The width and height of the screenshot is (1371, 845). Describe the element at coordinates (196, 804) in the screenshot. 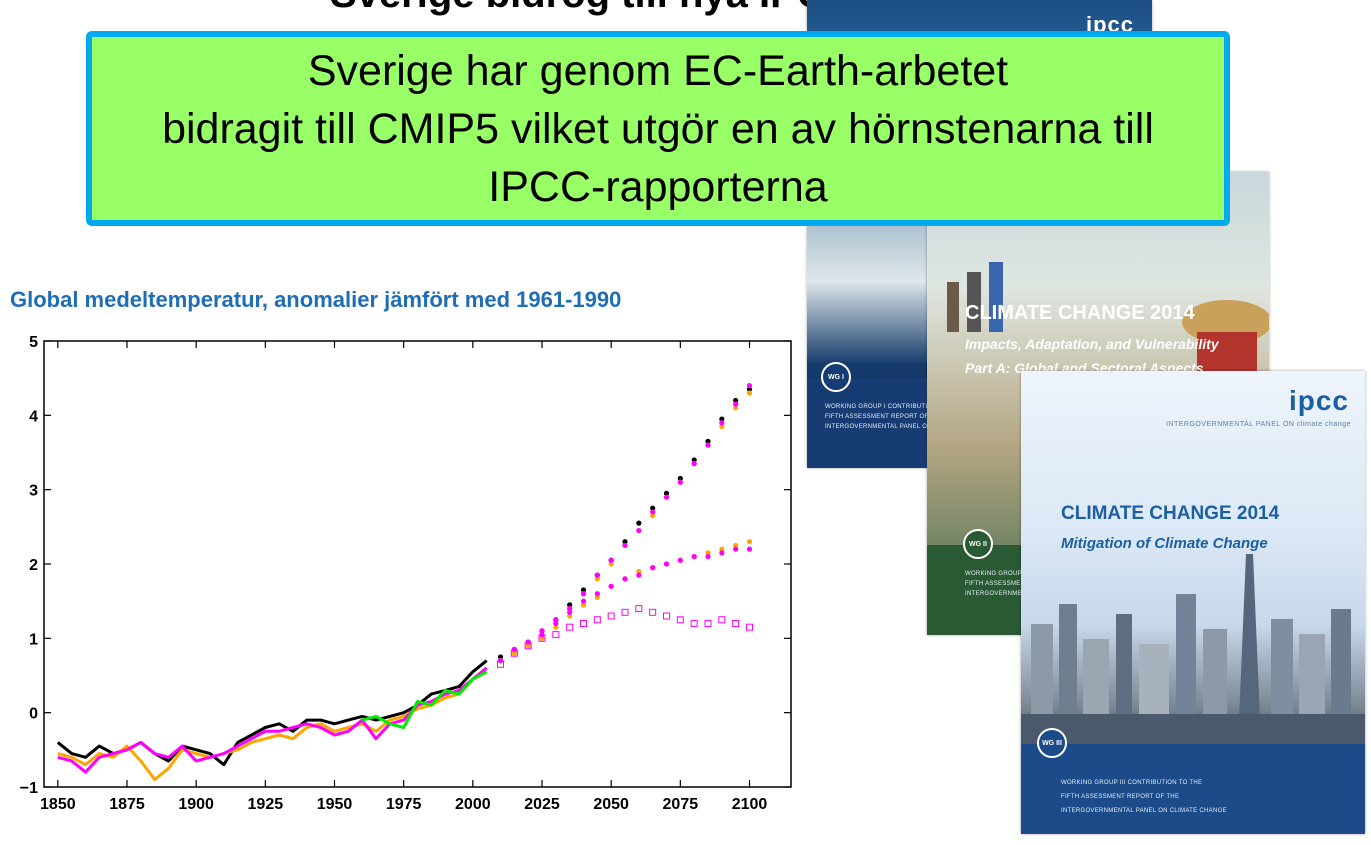

I see `x-tick-label: 1900` at that location.